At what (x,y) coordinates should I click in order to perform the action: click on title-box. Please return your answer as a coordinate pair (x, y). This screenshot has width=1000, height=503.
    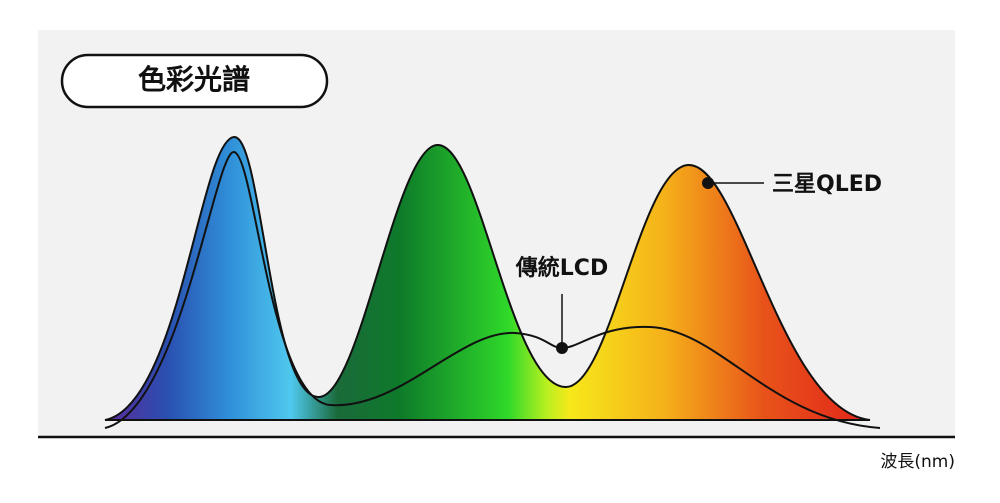
    Looking at the image, I should click on (194, 81).